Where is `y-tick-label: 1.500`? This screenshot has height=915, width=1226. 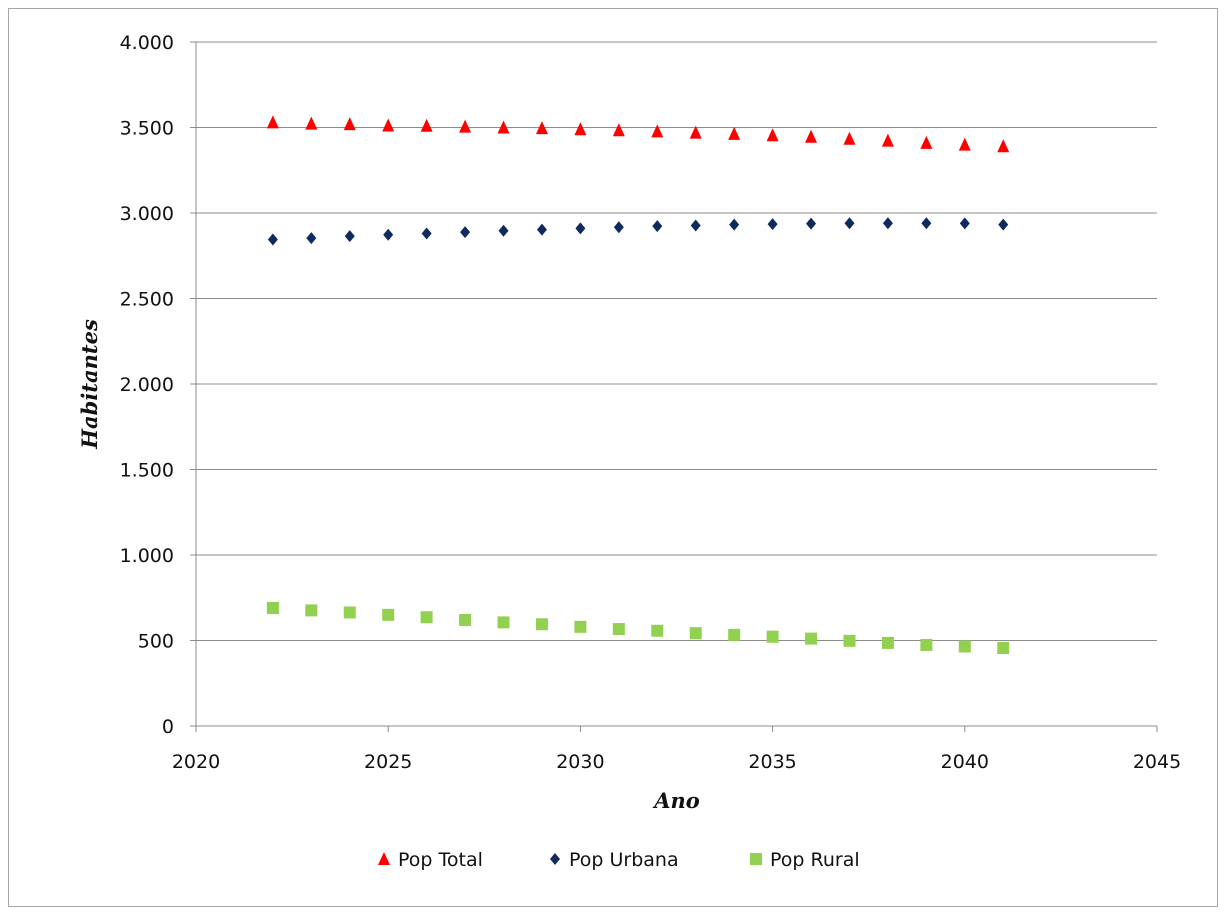 y-tick-label: 1.500 is located at coordinates (147, 471).